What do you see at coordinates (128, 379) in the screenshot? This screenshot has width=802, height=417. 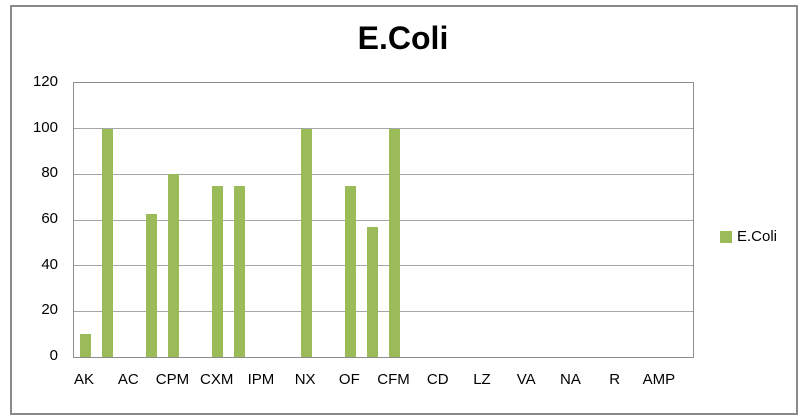 I see `x-tick-label-AC: AC` at bounding box center [128, 379].